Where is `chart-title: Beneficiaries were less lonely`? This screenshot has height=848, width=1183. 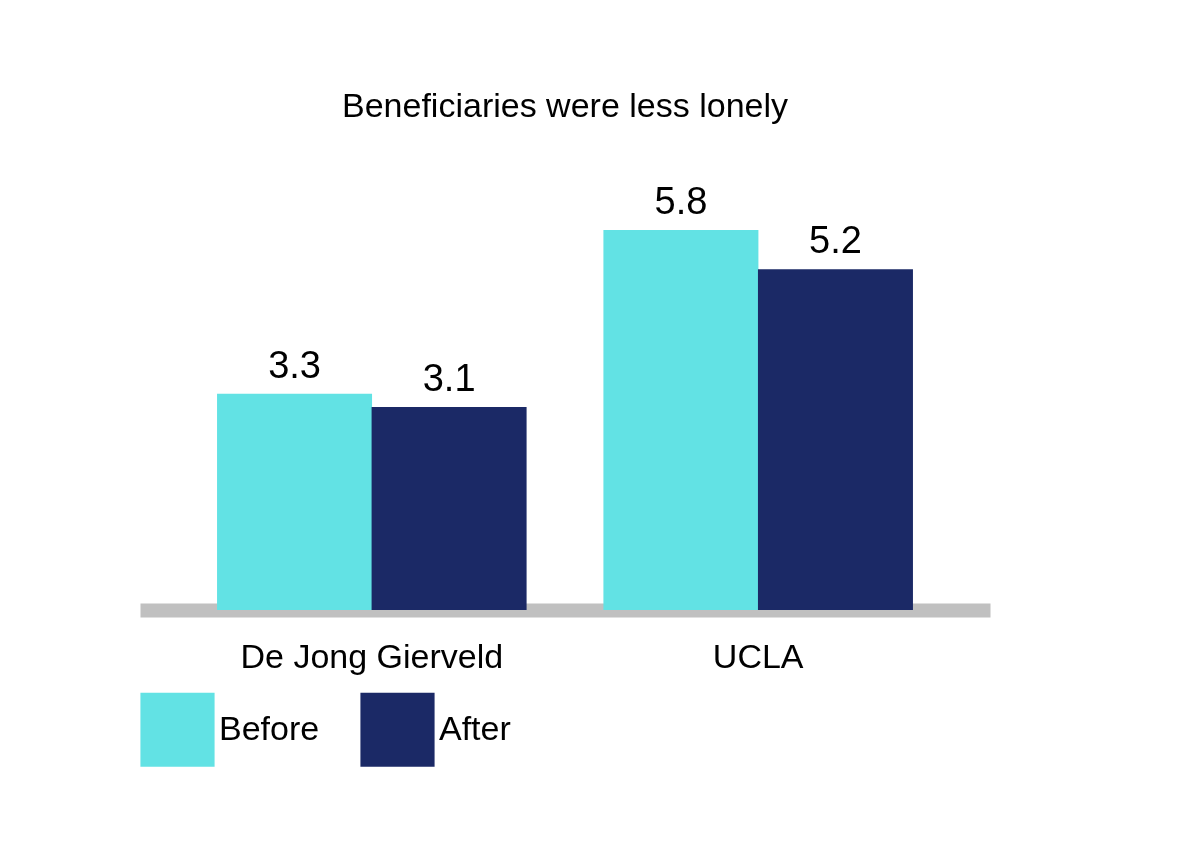 chart-title: Beneficiaries were less lonely is located at coordinates (565, 105).